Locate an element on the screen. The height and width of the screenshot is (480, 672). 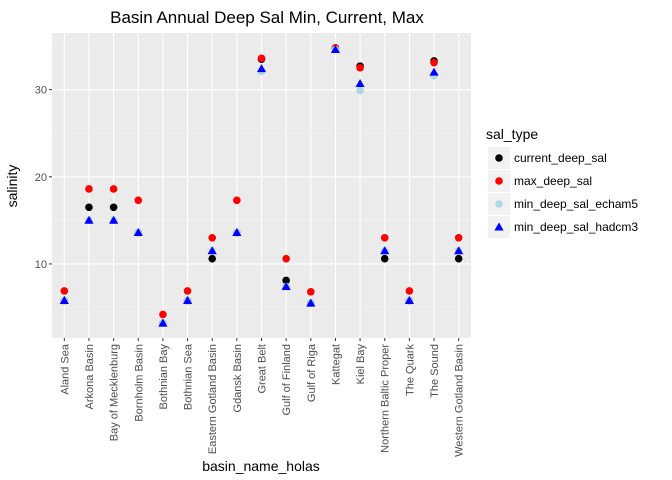
x-tick-label: Bothnian Bay is located at coordinates (164, 377).